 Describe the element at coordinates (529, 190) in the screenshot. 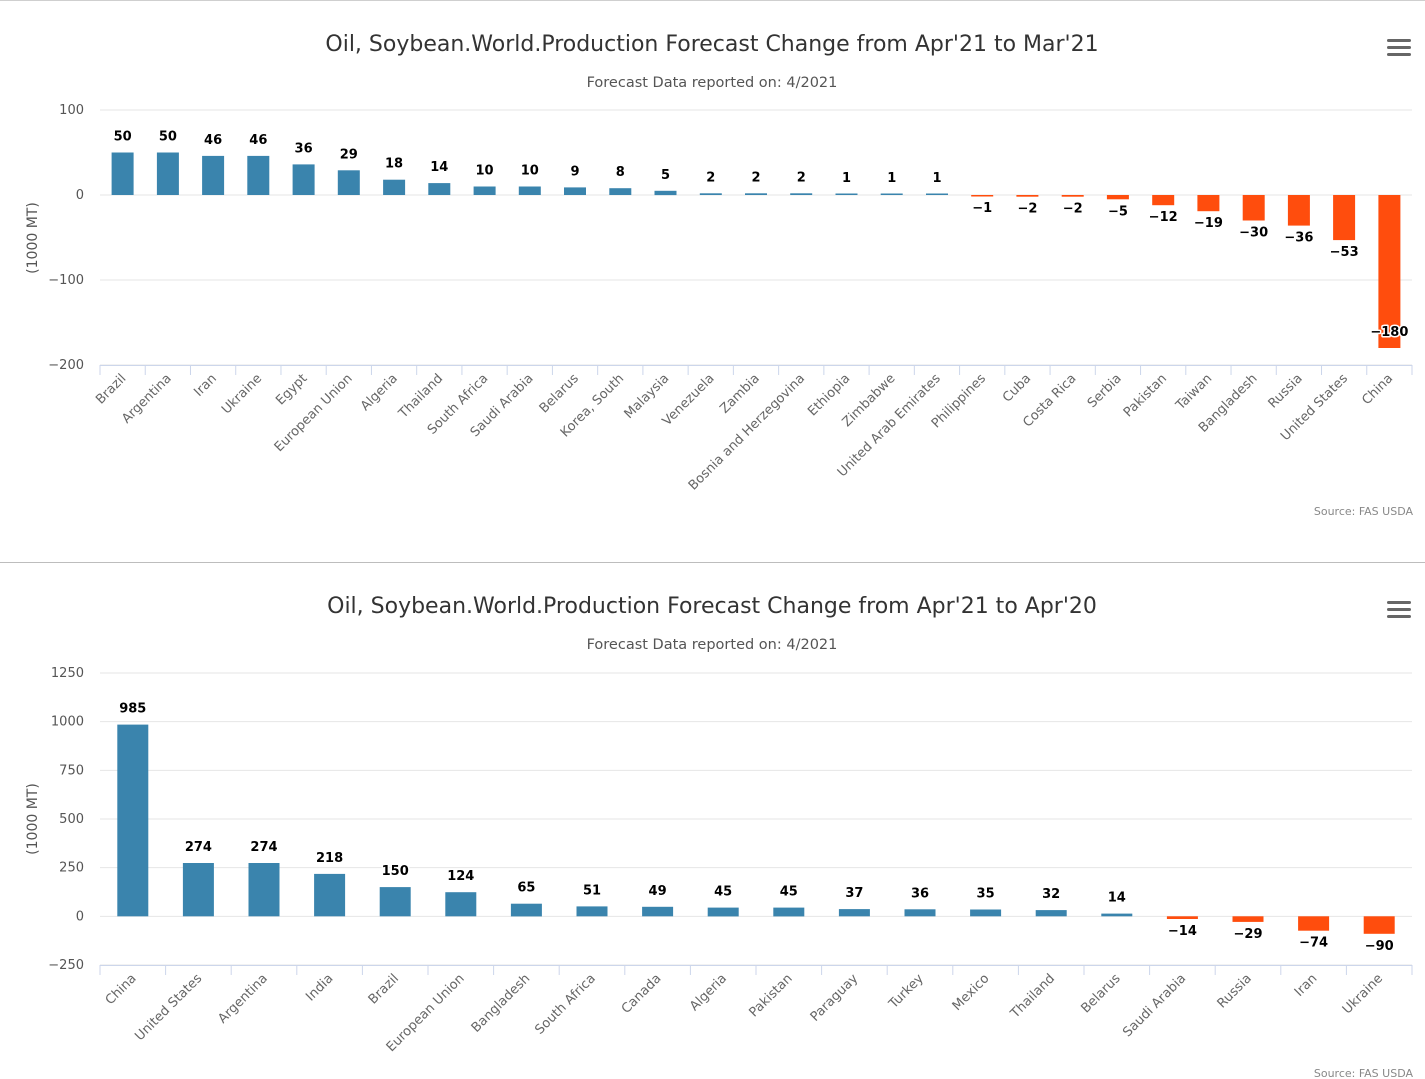

I see `bar-saudi-arabia` at that location.